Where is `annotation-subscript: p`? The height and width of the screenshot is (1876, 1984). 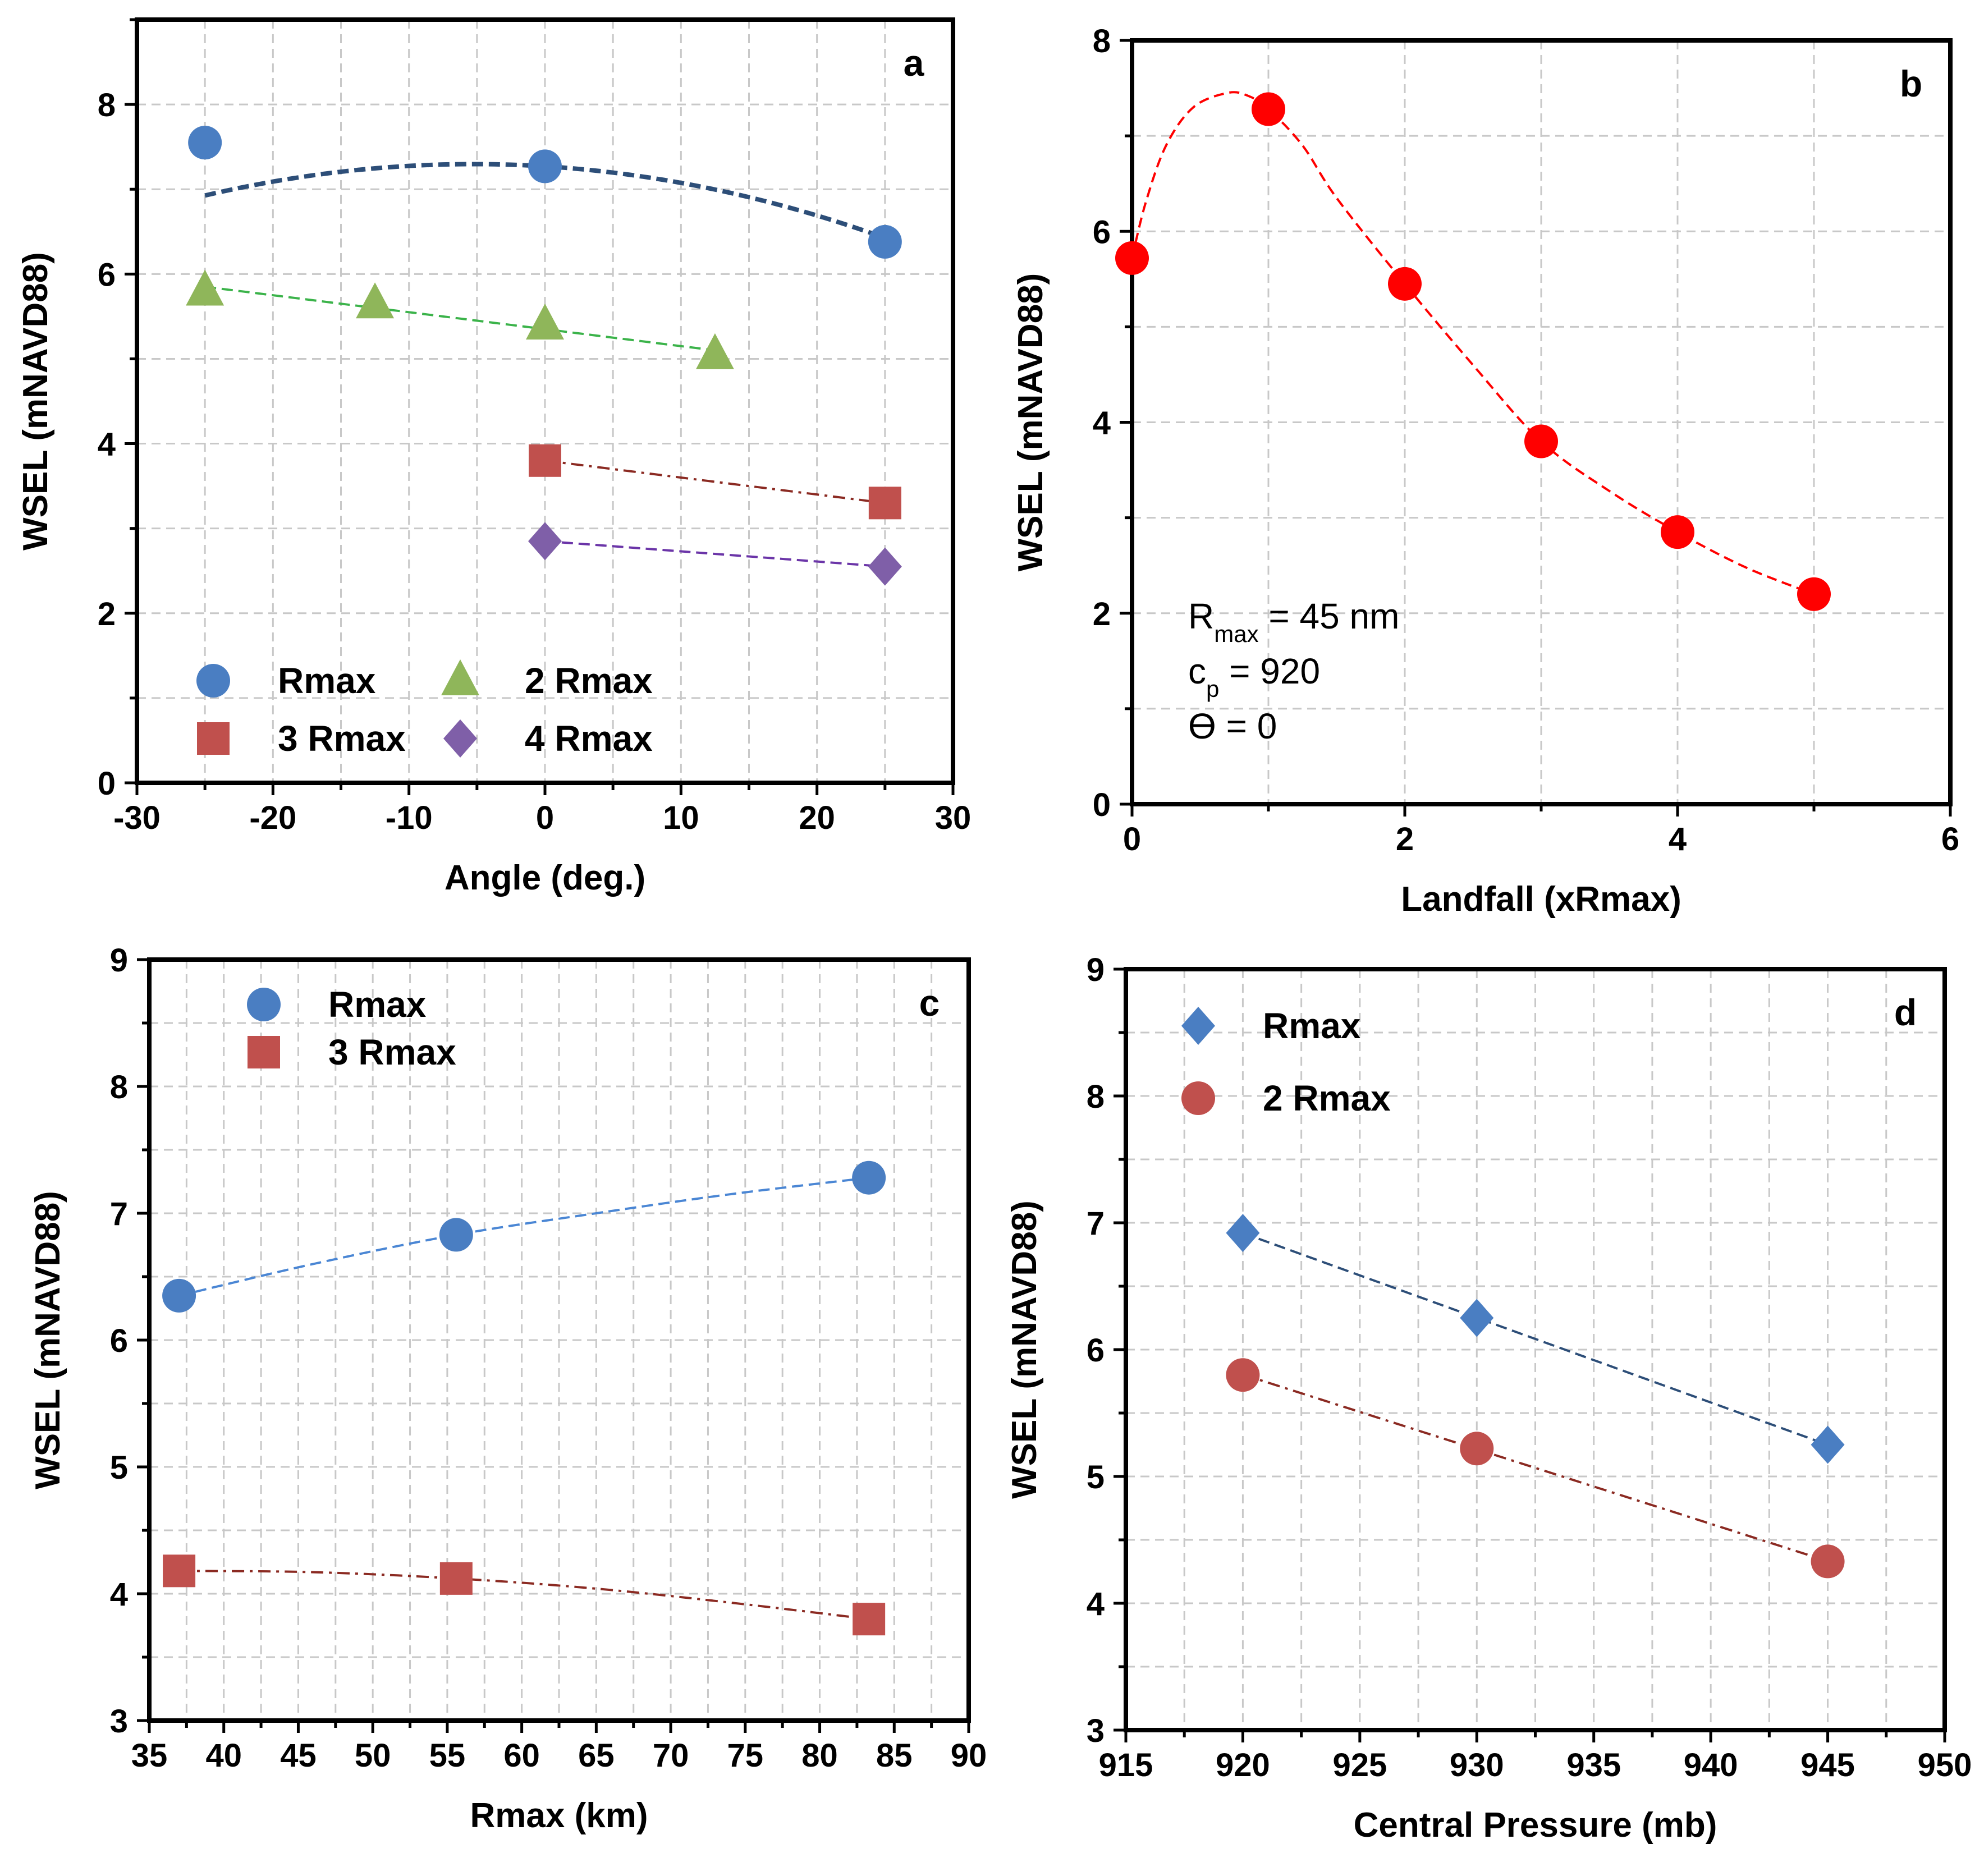
annotation-subscript: p is located at coordinates (1213, 689).